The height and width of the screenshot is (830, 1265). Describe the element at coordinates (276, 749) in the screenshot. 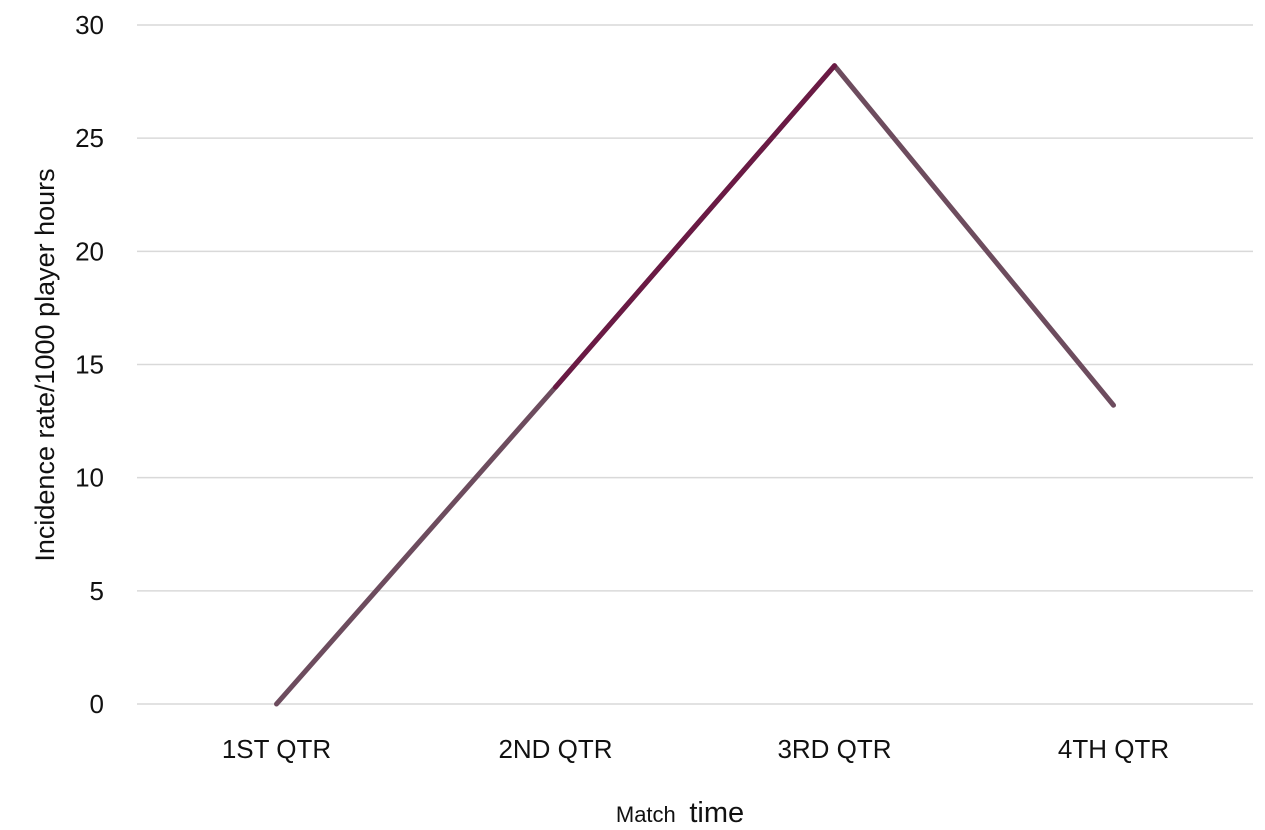

I see `x-tick-label: 1ST QTR` at that location.